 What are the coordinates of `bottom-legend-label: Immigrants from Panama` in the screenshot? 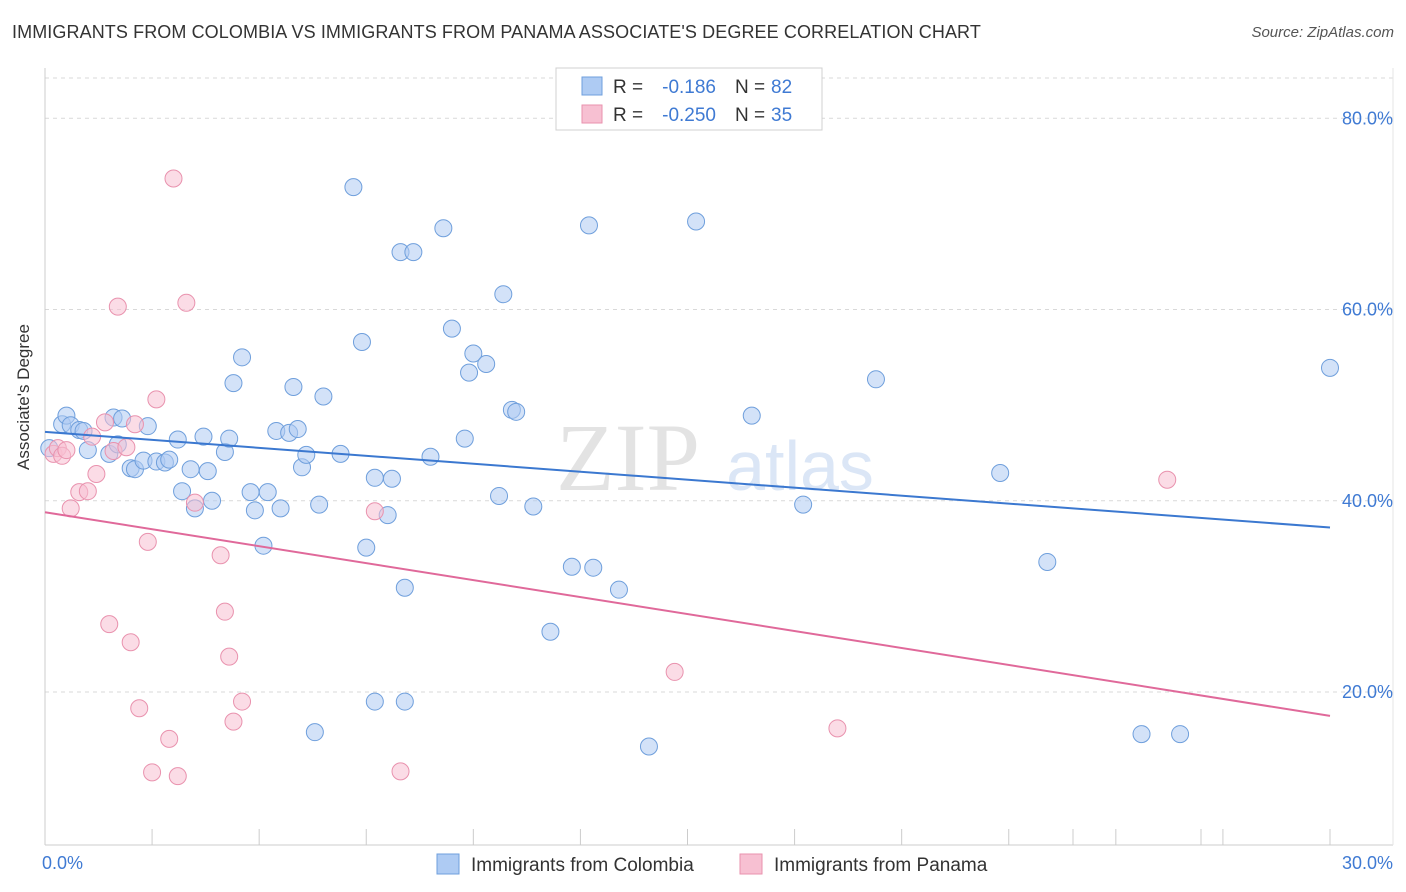 It's located at (881, 865).